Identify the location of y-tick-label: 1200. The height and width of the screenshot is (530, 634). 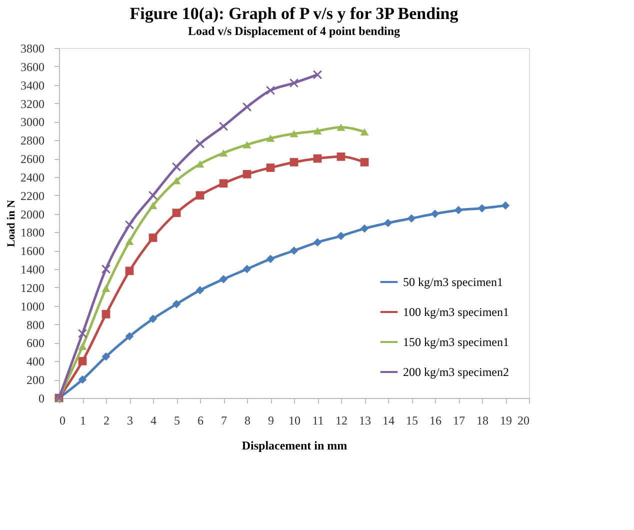
(32, 287).